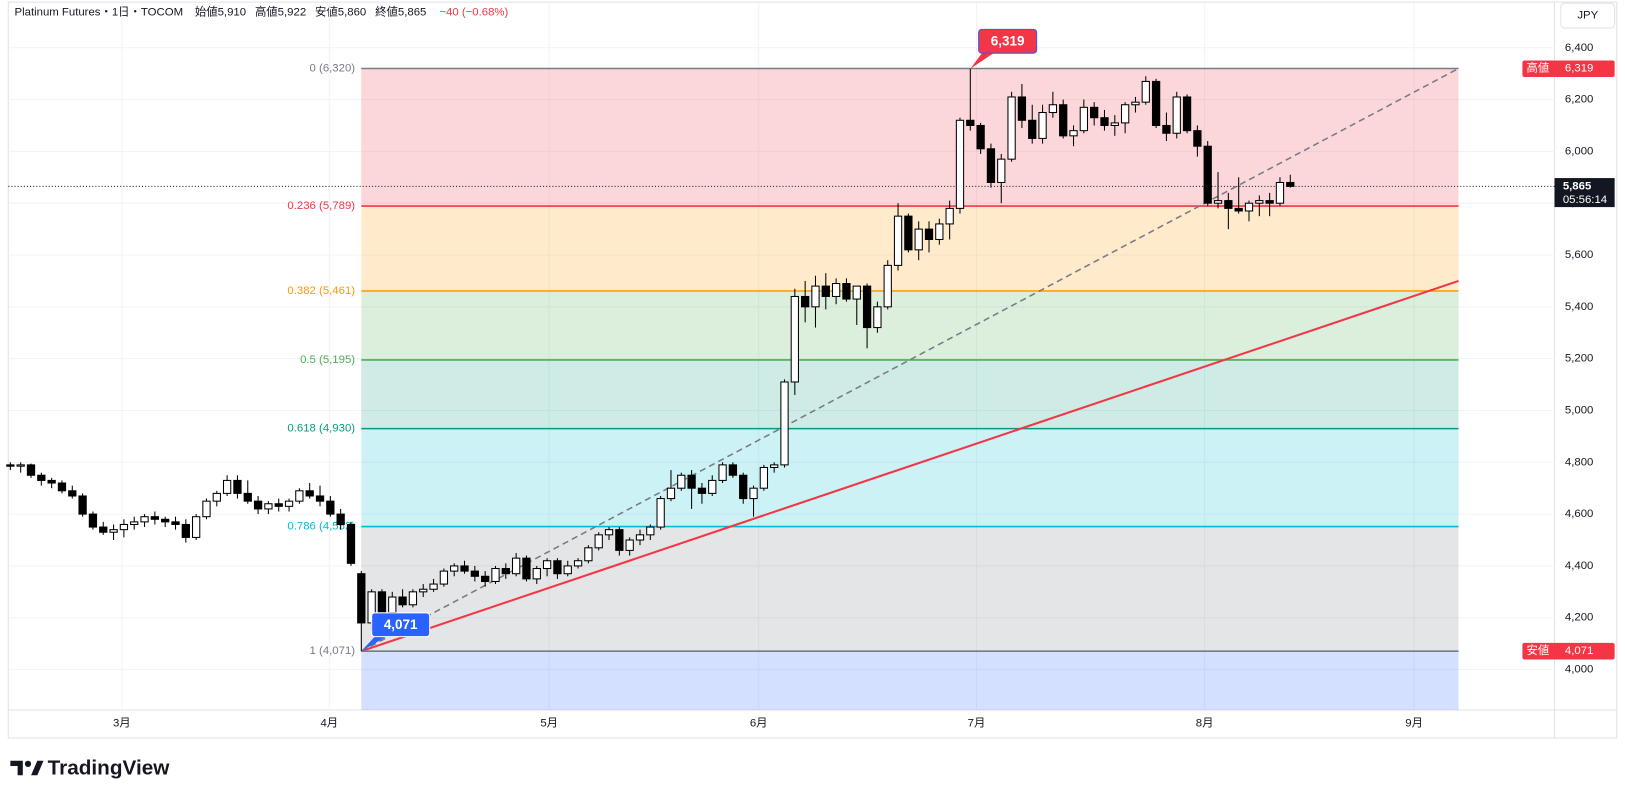 This screenshot has width=1625, height=794. Describe the element at coordinates (99, 13) in the screenshot. I see `symbol-title: Platinum Futures・1日・TOCOM` at that location.